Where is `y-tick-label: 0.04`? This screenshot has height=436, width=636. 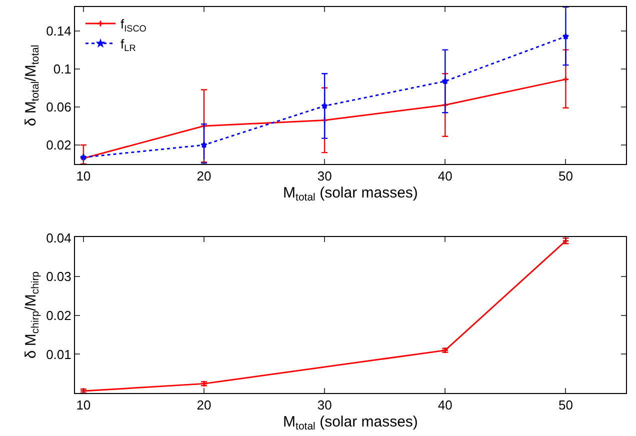 y-tick-label: 0.04 is located at coordinates (59, 238).